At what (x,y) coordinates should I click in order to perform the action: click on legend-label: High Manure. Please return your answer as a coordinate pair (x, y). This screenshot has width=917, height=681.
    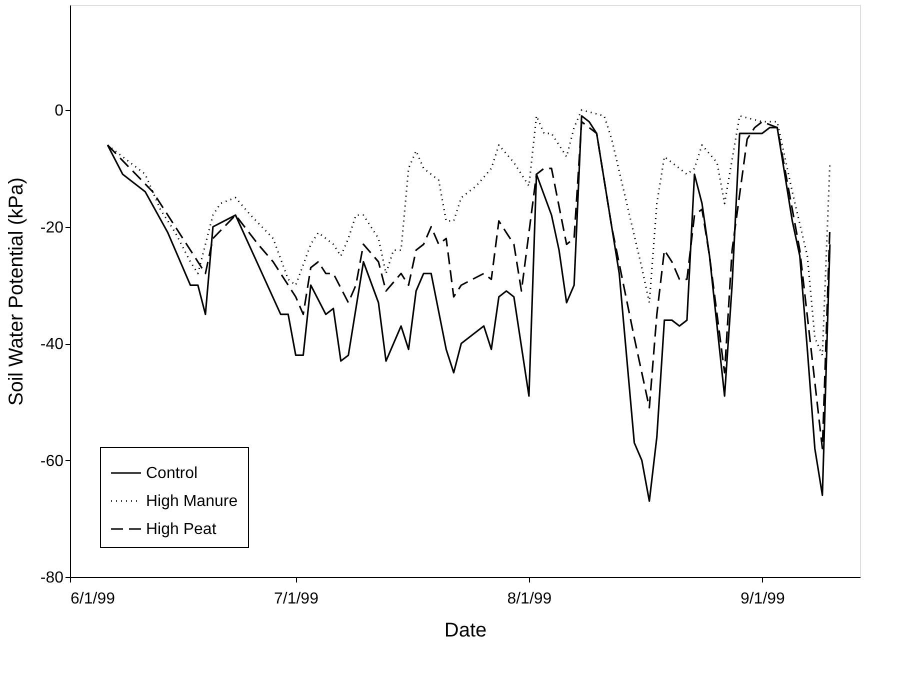
    Looking at the image, I should click on (192, 501).